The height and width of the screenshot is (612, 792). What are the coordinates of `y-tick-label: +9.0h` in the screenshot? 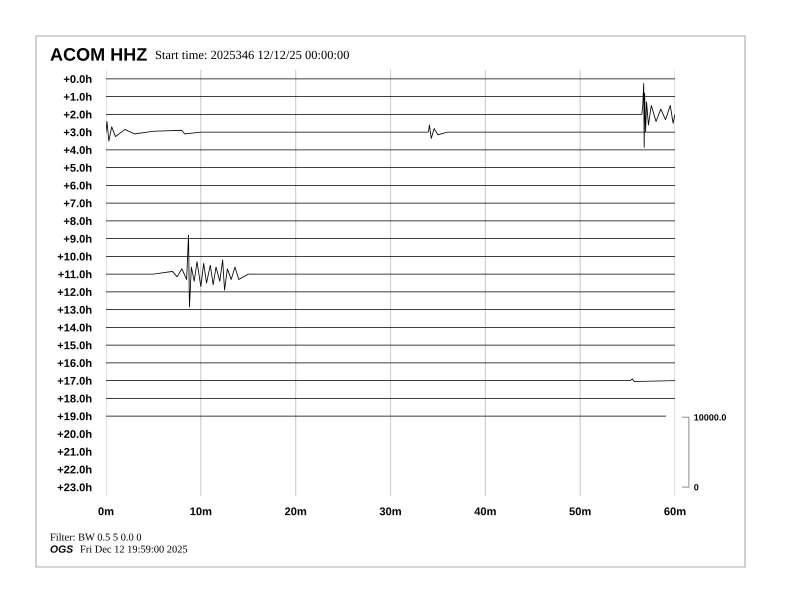 It's located at (78, 238).